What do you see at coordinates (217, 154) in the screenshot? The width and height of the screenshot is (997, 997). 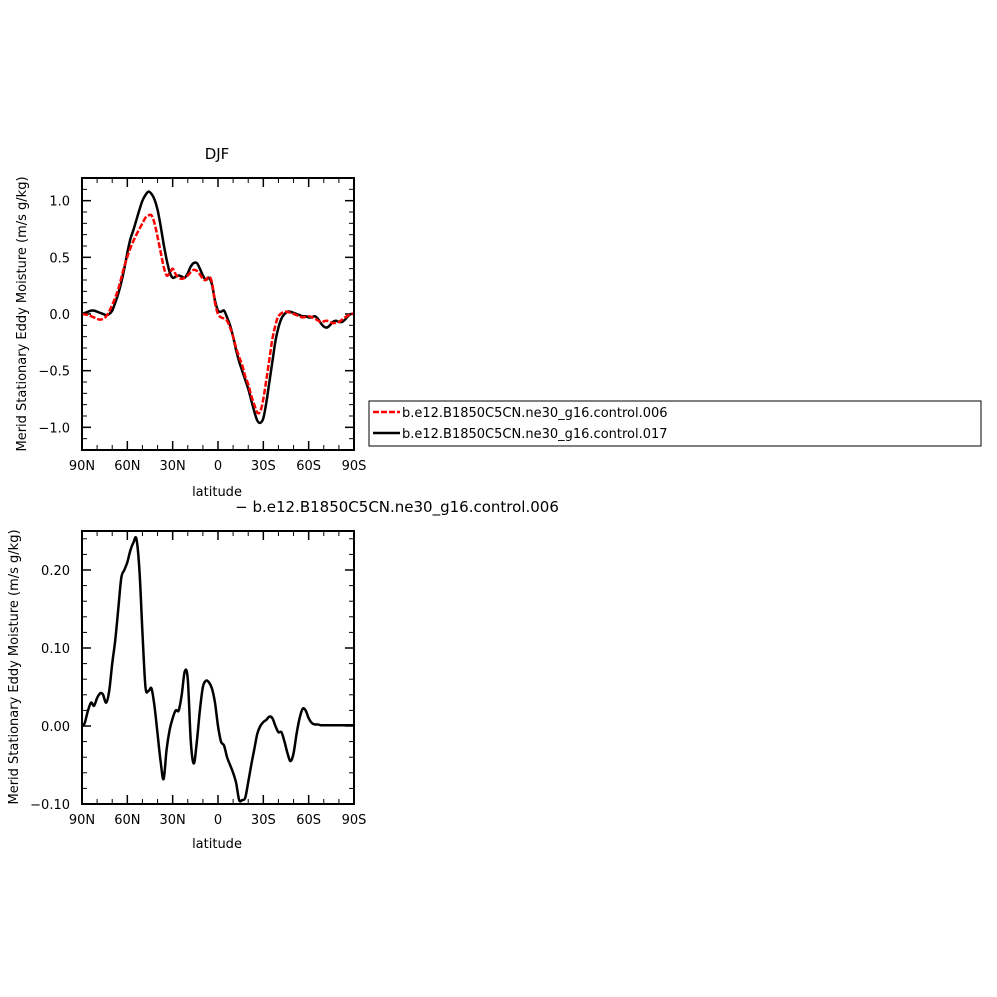 I see `panel-top-title: DJF` at bounding box center [217, 154].